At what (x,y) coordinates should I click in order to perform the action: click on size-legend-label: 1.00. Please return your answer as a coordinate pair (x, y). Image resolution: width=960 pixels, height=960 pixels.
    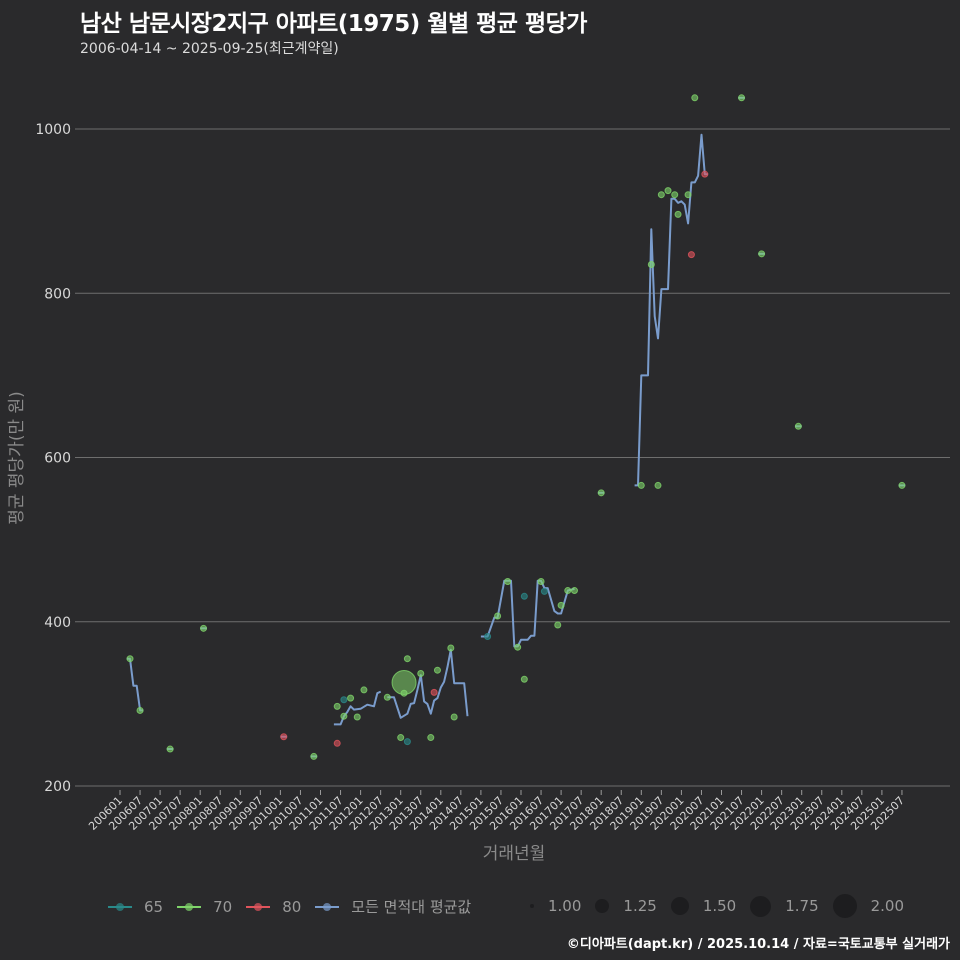
    Looking at the image, I should click on (565, 906).